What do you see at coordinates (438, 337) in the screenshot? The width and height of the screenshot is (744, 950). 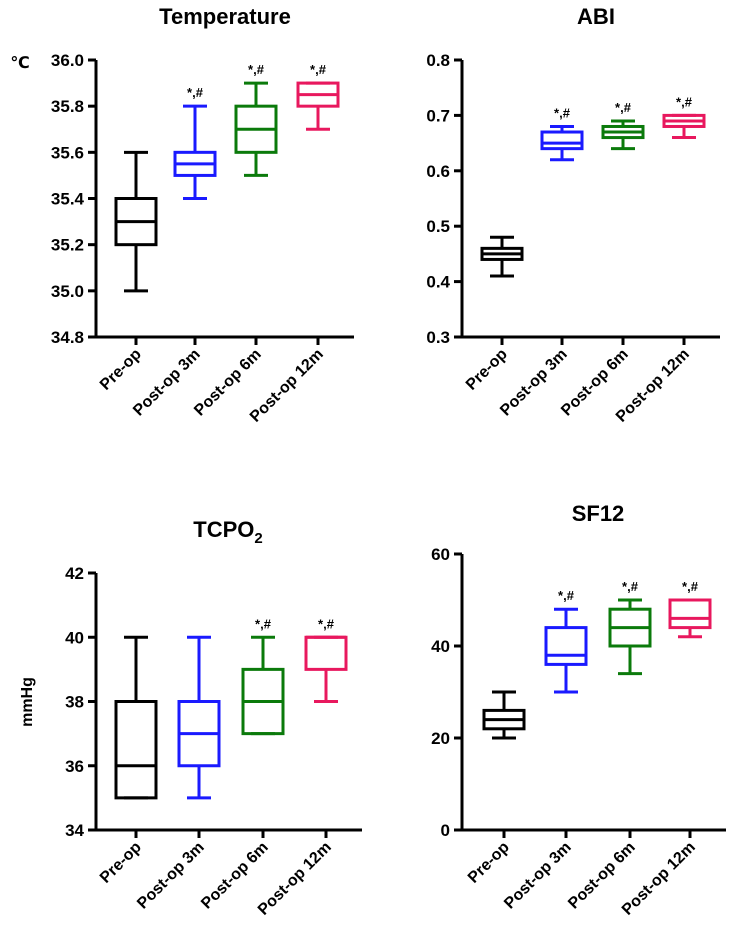 I see `y-tick-label: 0.3` at bounding box center [438, 337].